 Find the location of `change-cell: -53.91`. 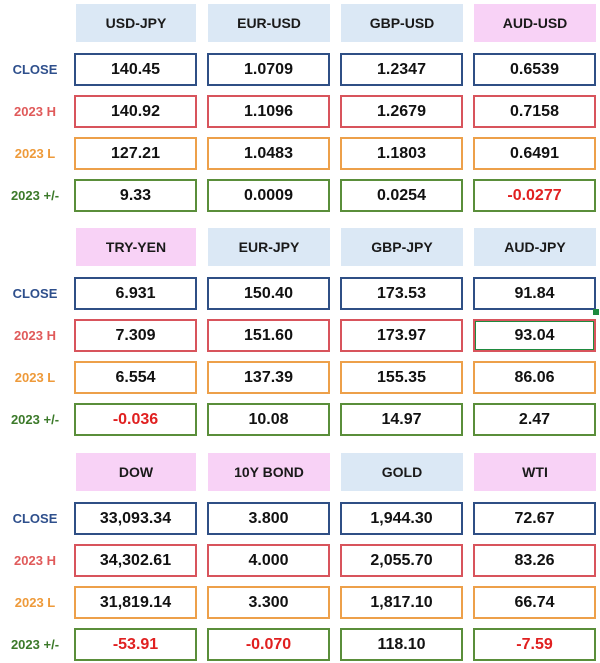

change-cell: -53.91 is located at coordinates (135, 644).